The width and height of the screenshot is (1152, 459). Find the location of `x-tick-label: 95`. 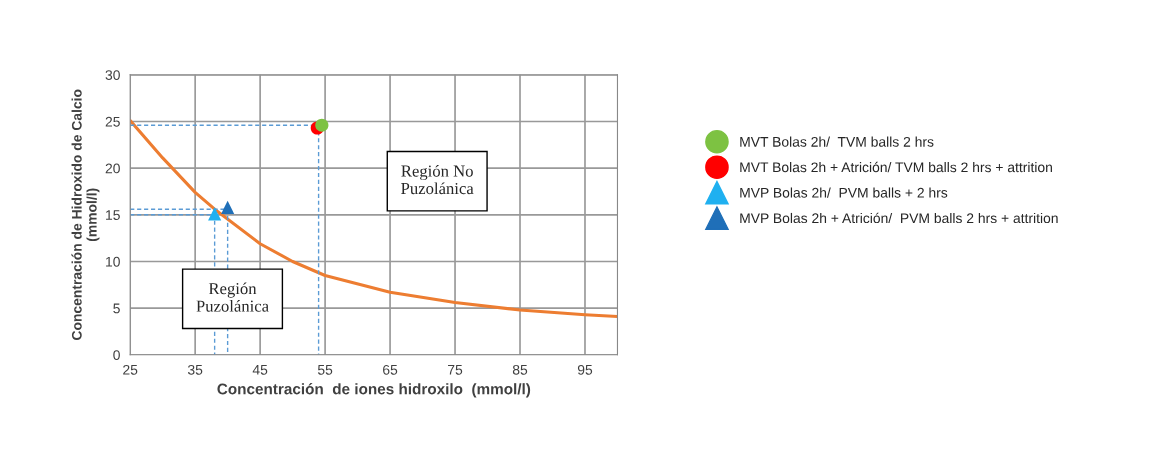

x-tick-label: 95 is located at coordinates (585, 369).